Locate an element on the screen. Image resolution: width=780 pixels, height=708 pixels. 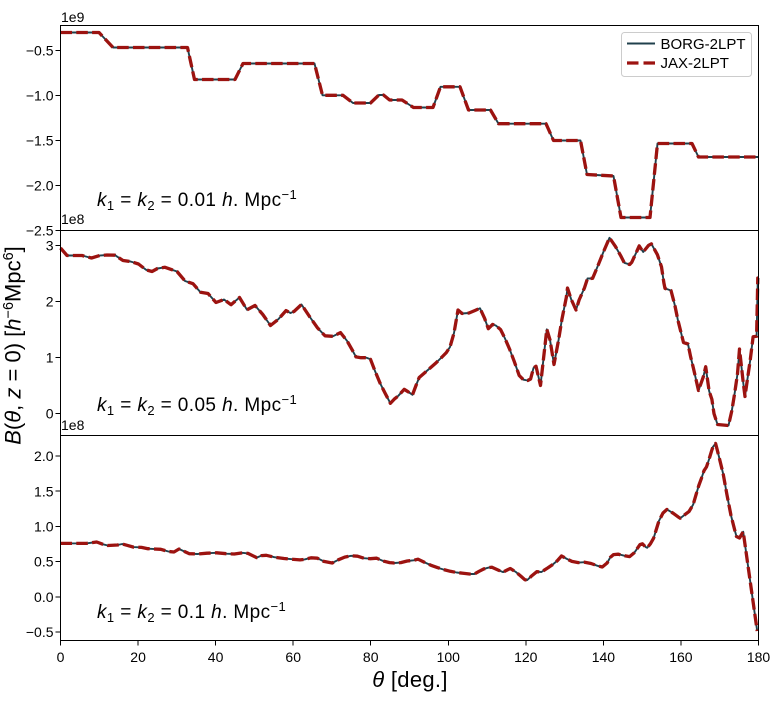
svg-text: 1.0 is located at coordinates (44, 527).